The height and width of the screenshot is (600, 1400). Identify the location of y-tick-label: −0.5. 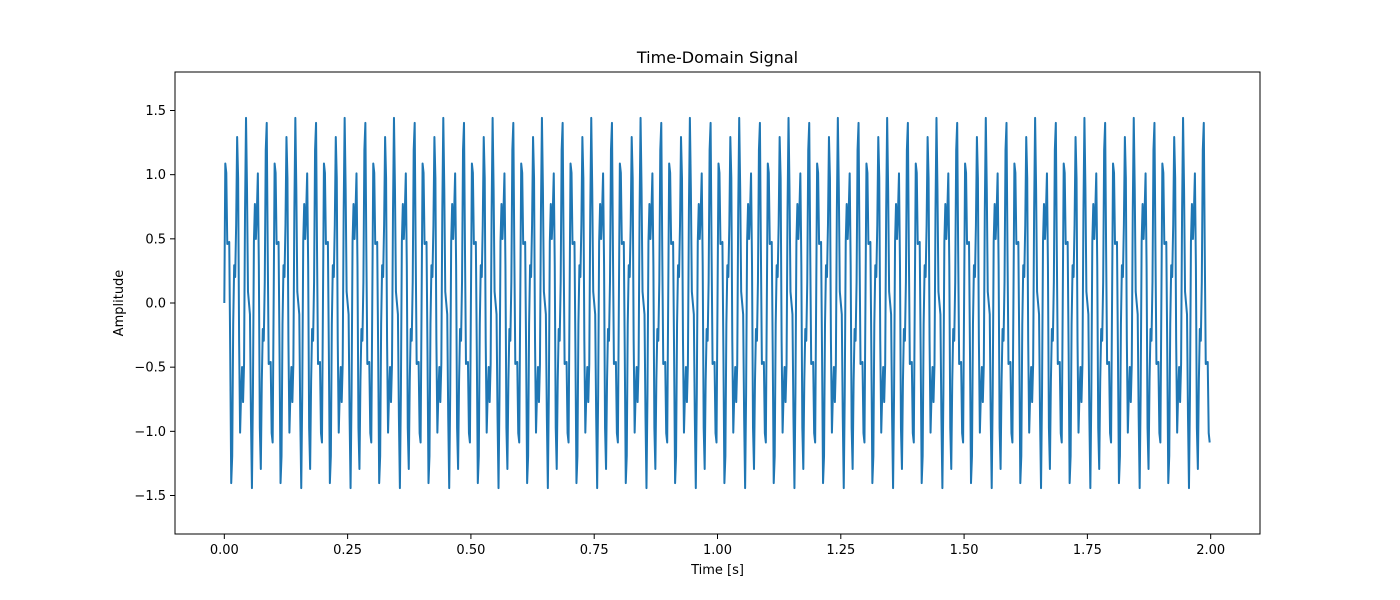
(150, 368).